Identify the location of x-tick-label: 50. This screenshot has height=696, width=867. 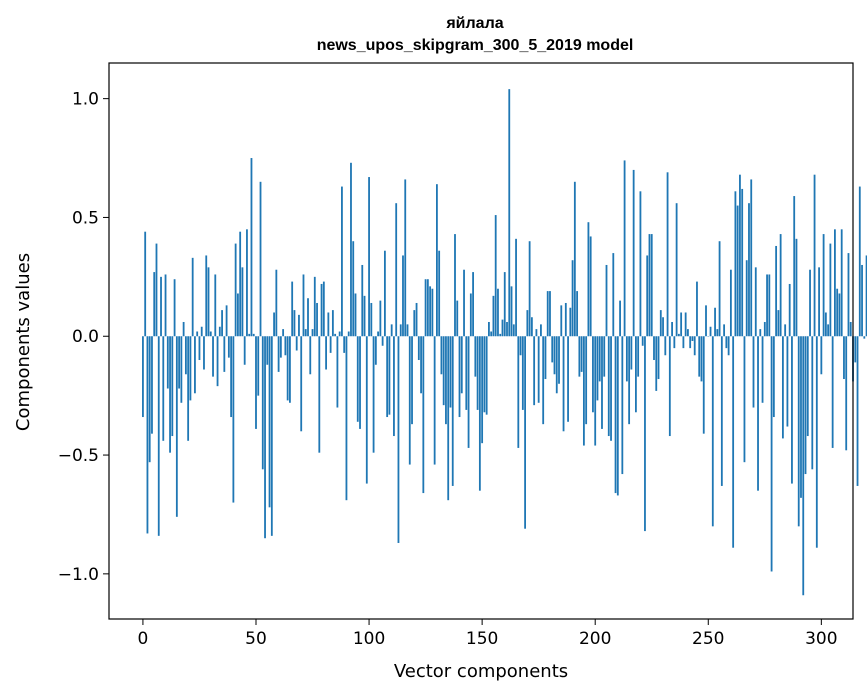
(256, 639).